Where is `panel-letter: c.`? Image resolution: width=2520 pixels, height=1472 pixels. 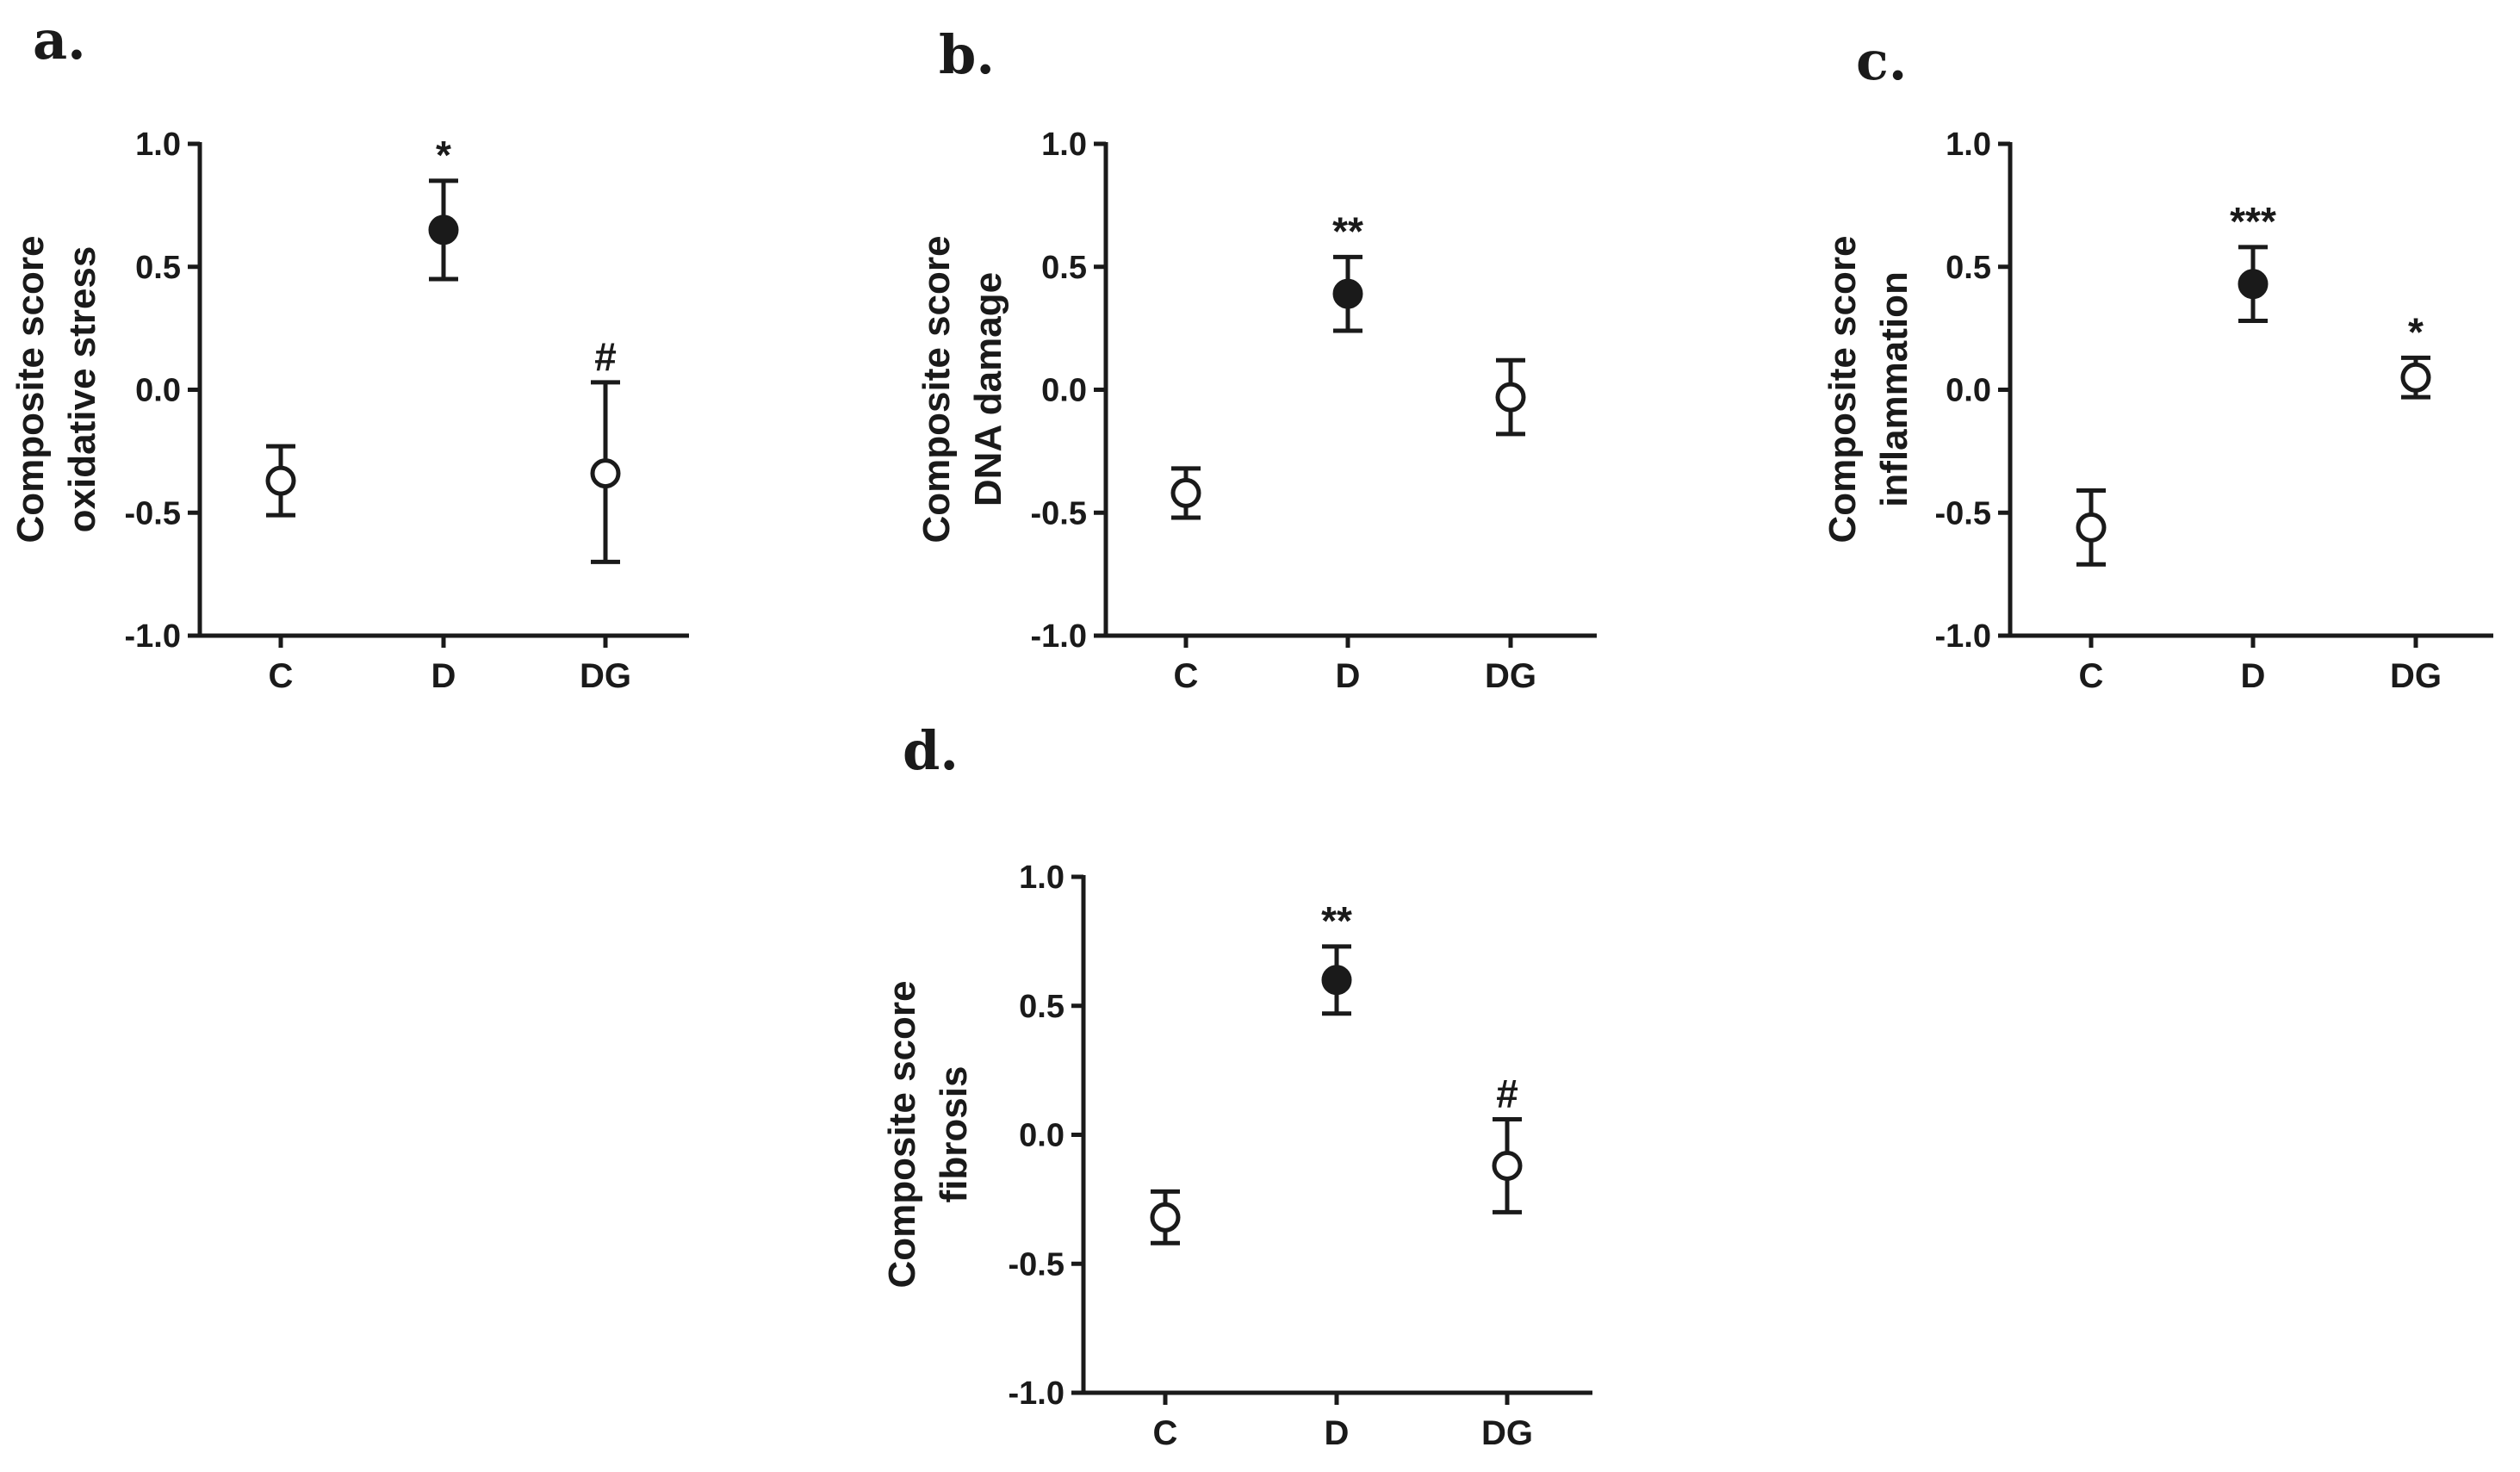 panel-letter: c. is located at coordinates (1882, 60).